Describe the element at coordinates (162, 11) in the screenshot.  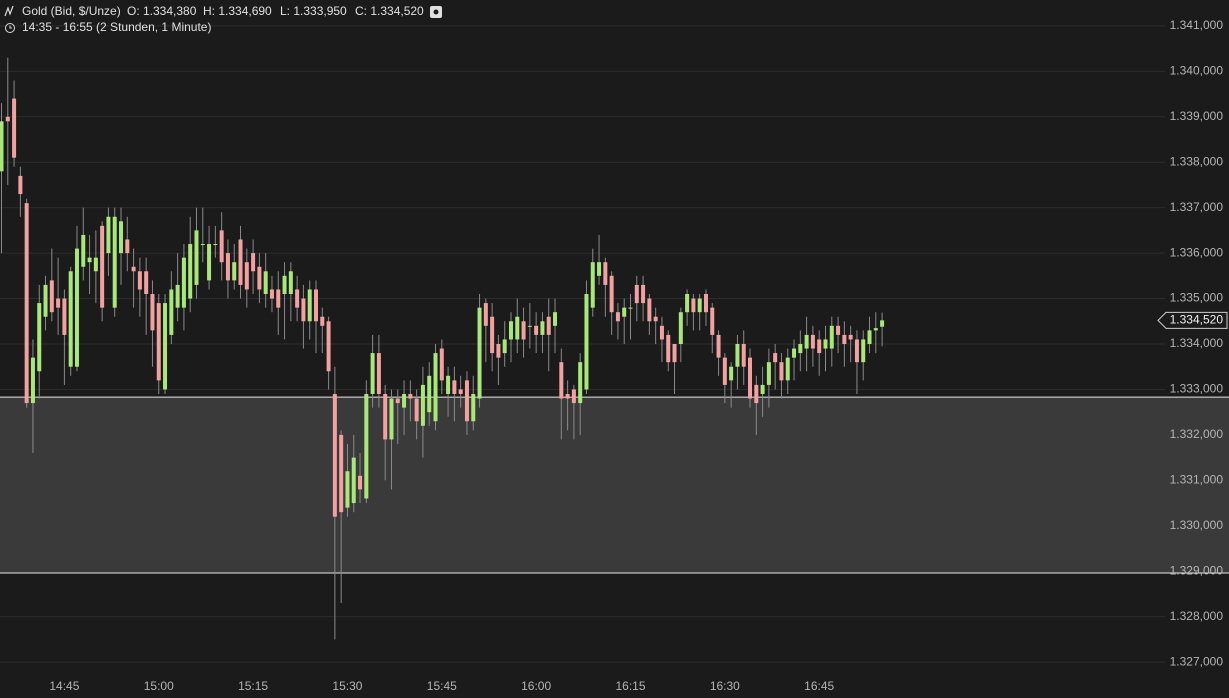
I see `open-stat: O: 1.334,380` at that location.